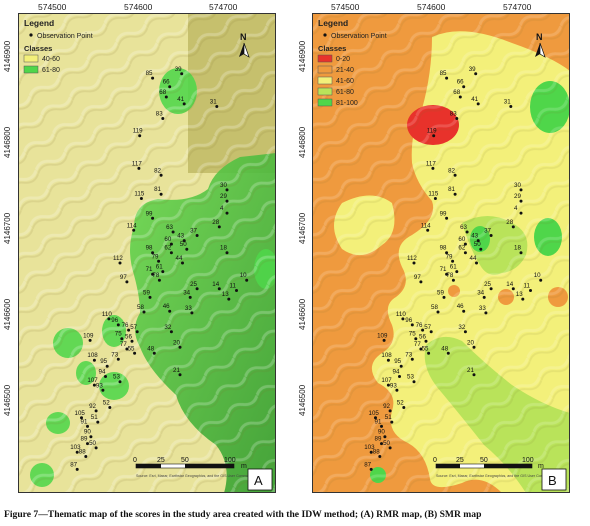 This screenshot has height=526, width=590. Describe the element at coordinates (118, 258) in the screenshot. I see `observation-point-label-112: 112` at that location.